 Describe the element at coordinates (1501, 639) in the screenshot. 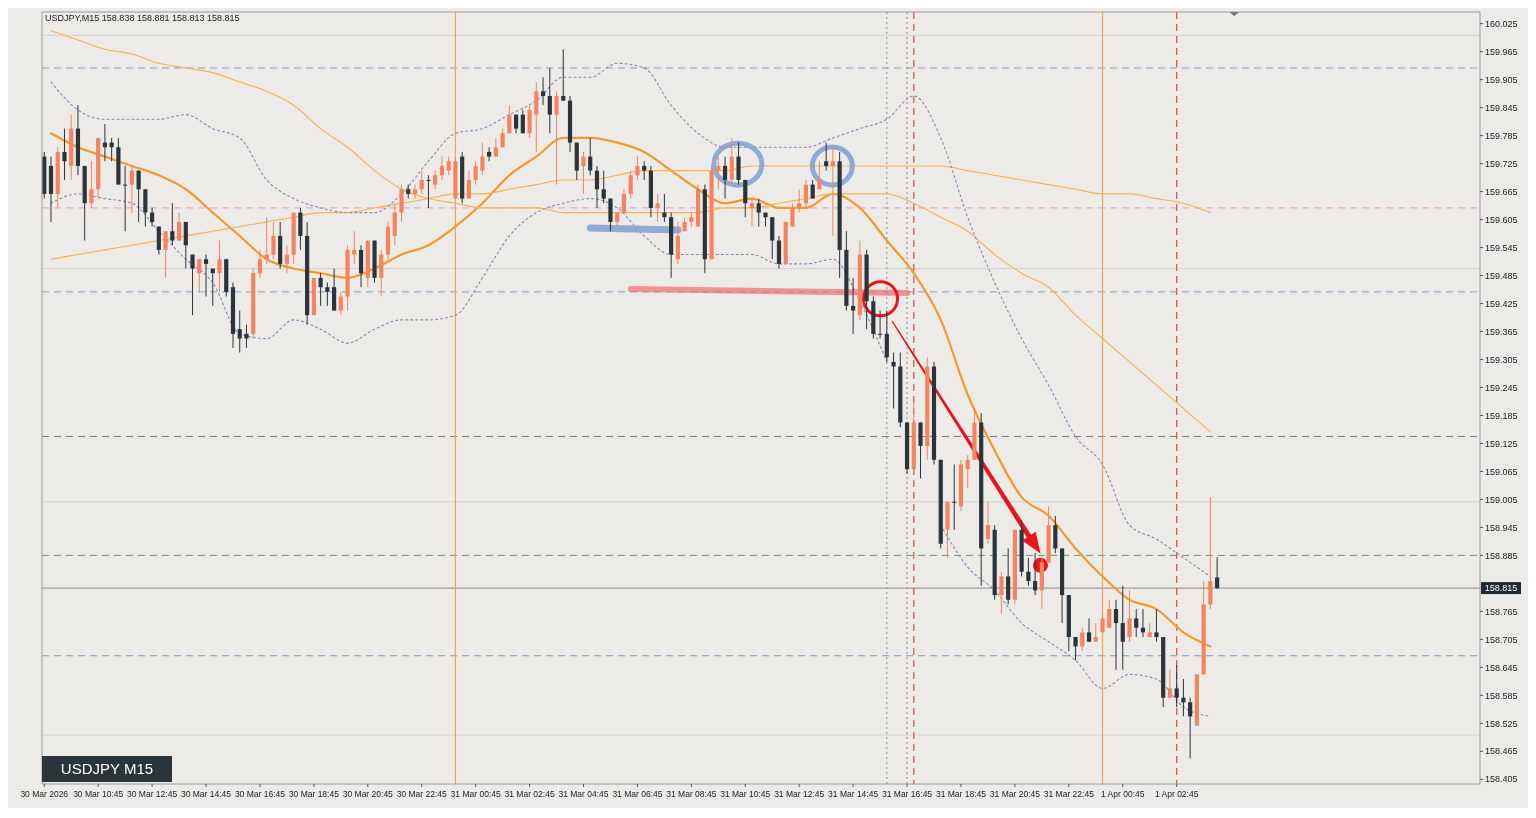

I see `y-tick-label: 158.705` at that location.